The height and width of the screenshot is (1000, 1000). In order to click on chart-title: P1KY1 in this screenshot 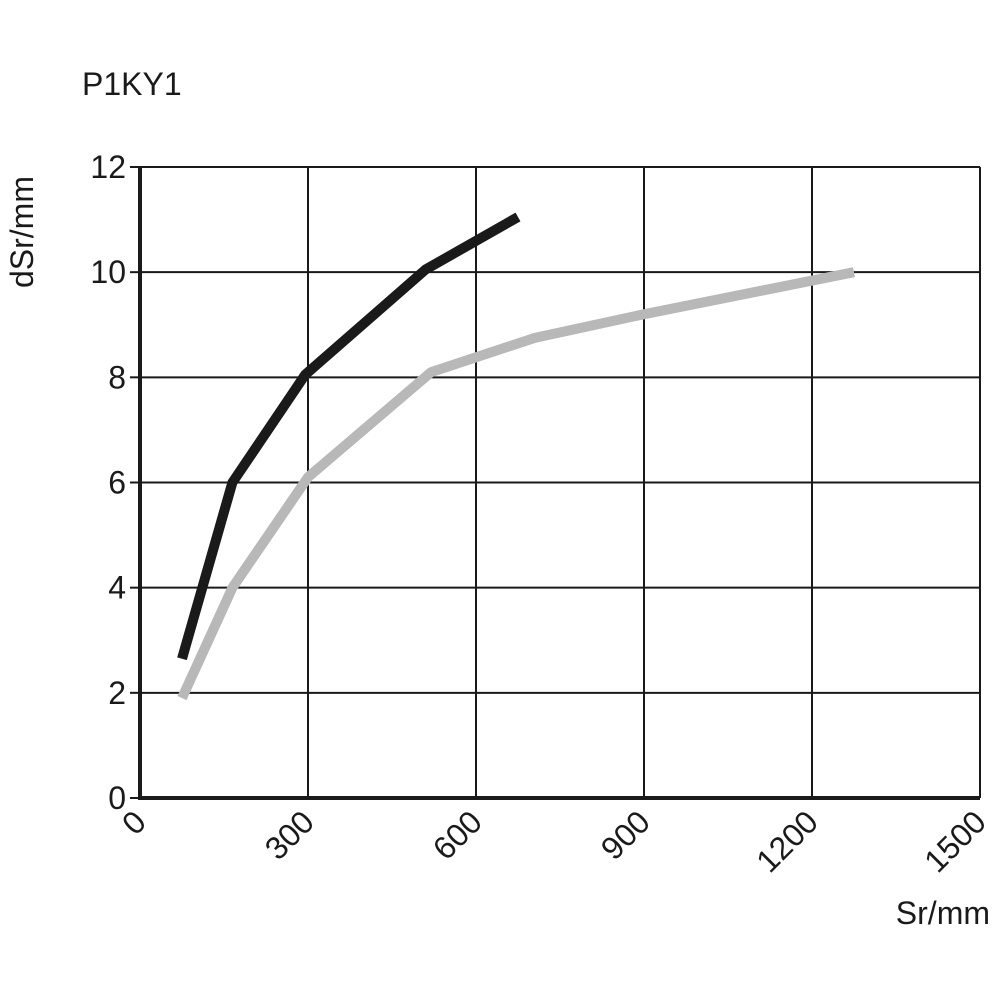, I will do `click(132, 84)`.